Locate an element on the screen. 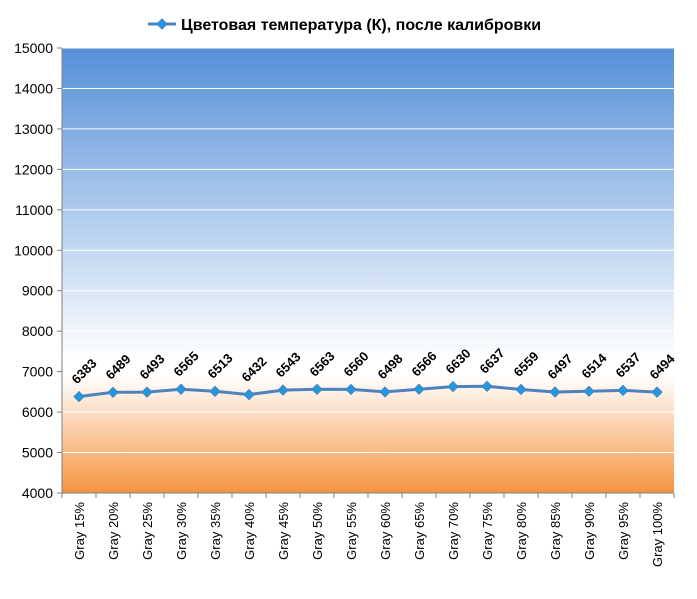 Image resolution: width=697 pixels, height=599 pixels. x-tick-label: Gray 100% is located at coordinates (657, 534).